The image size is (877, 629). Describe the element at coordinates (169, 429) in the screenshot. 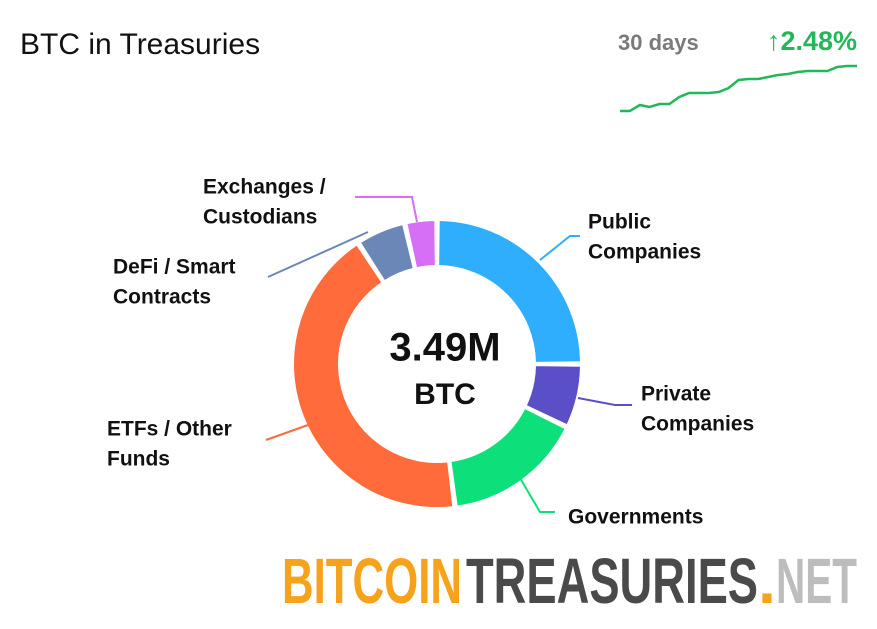

I see `segment-label: ETFs / Other` at that location.